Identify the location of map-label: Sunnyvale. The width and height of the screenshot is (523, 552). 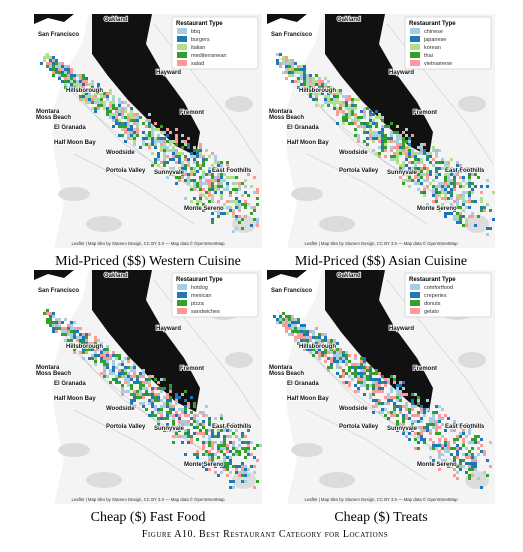
(402, 173).